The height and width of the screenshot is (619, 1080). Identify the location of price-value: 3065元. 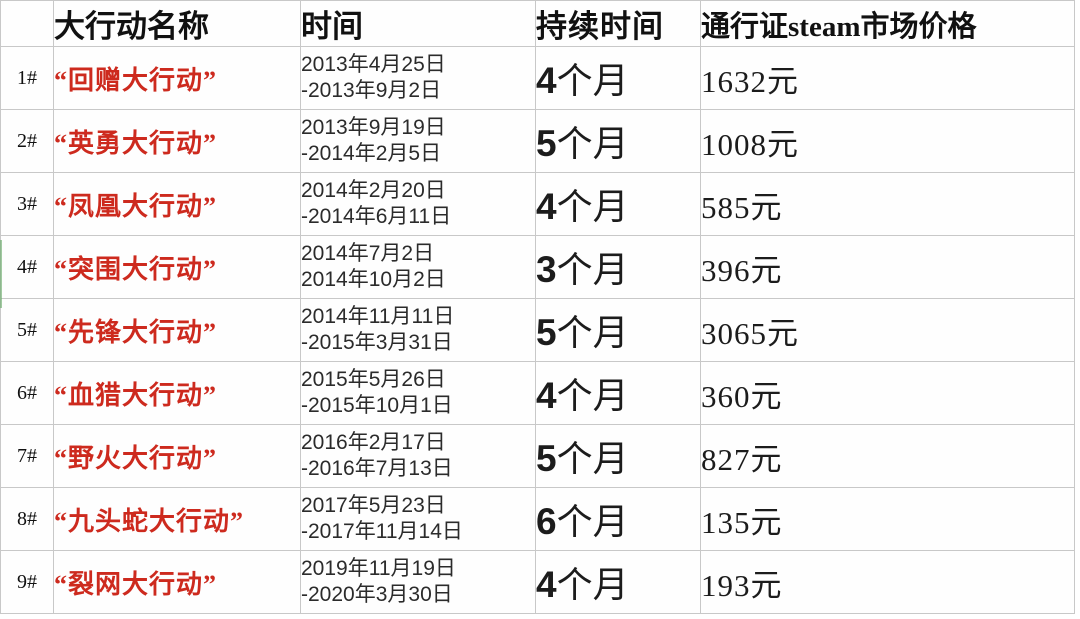
(750, 333).